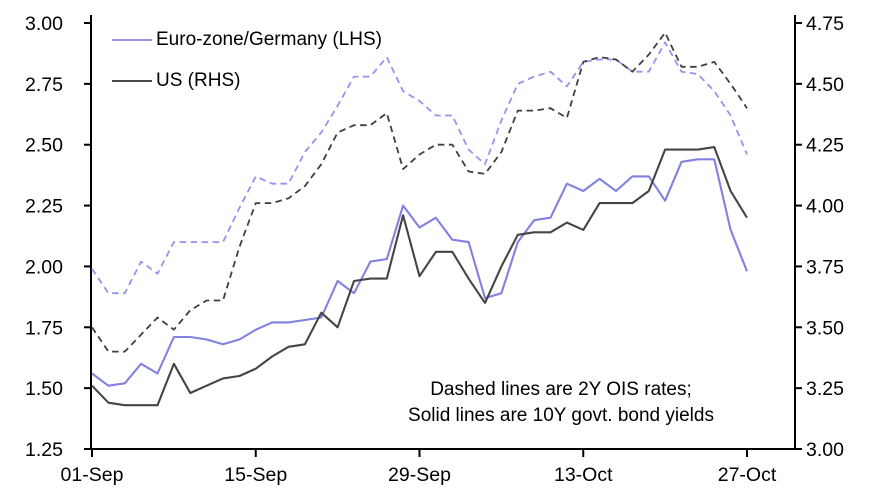 The height and width of the screenshot is (498, 885). Describe the element at coordinates (269, 39) in the screenshot. I see `legend-label-eurozone: Euro-zone/Germany (LHS)` at that location.